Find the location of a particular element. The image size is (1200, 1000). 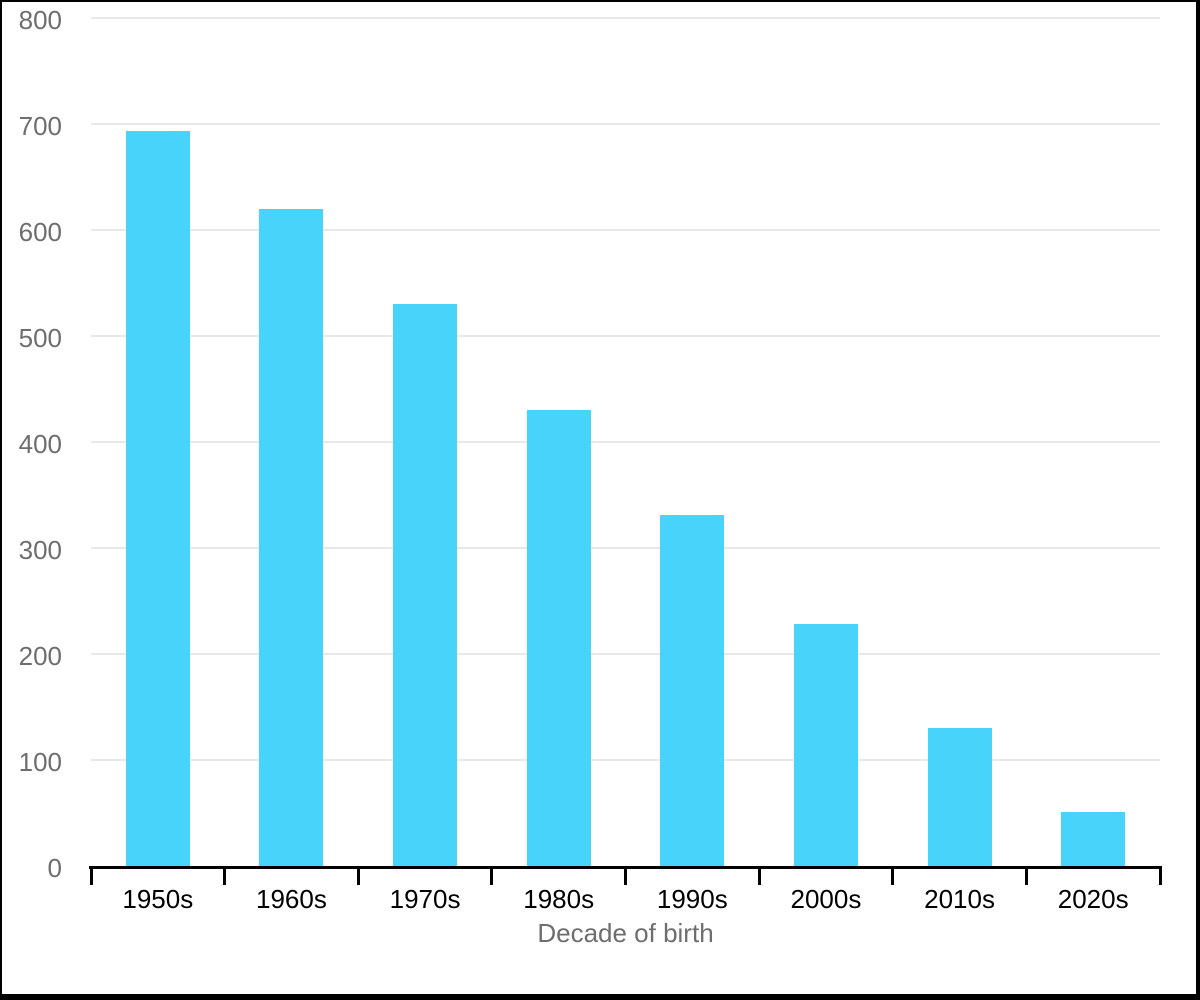

y-tick-label-400: 400 is located at coordinates (40, 444).